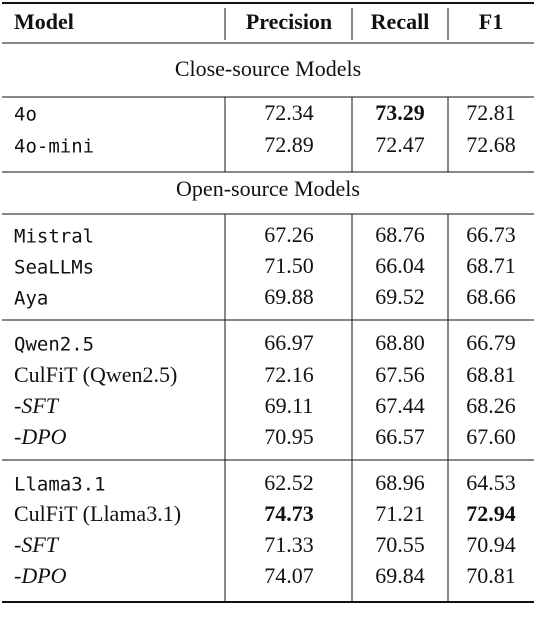 The width and height of the screenshot is (536, 636). Describe the element at coordinates (491, 21) in the screenshot. I see `header-cell: F1` at that location.